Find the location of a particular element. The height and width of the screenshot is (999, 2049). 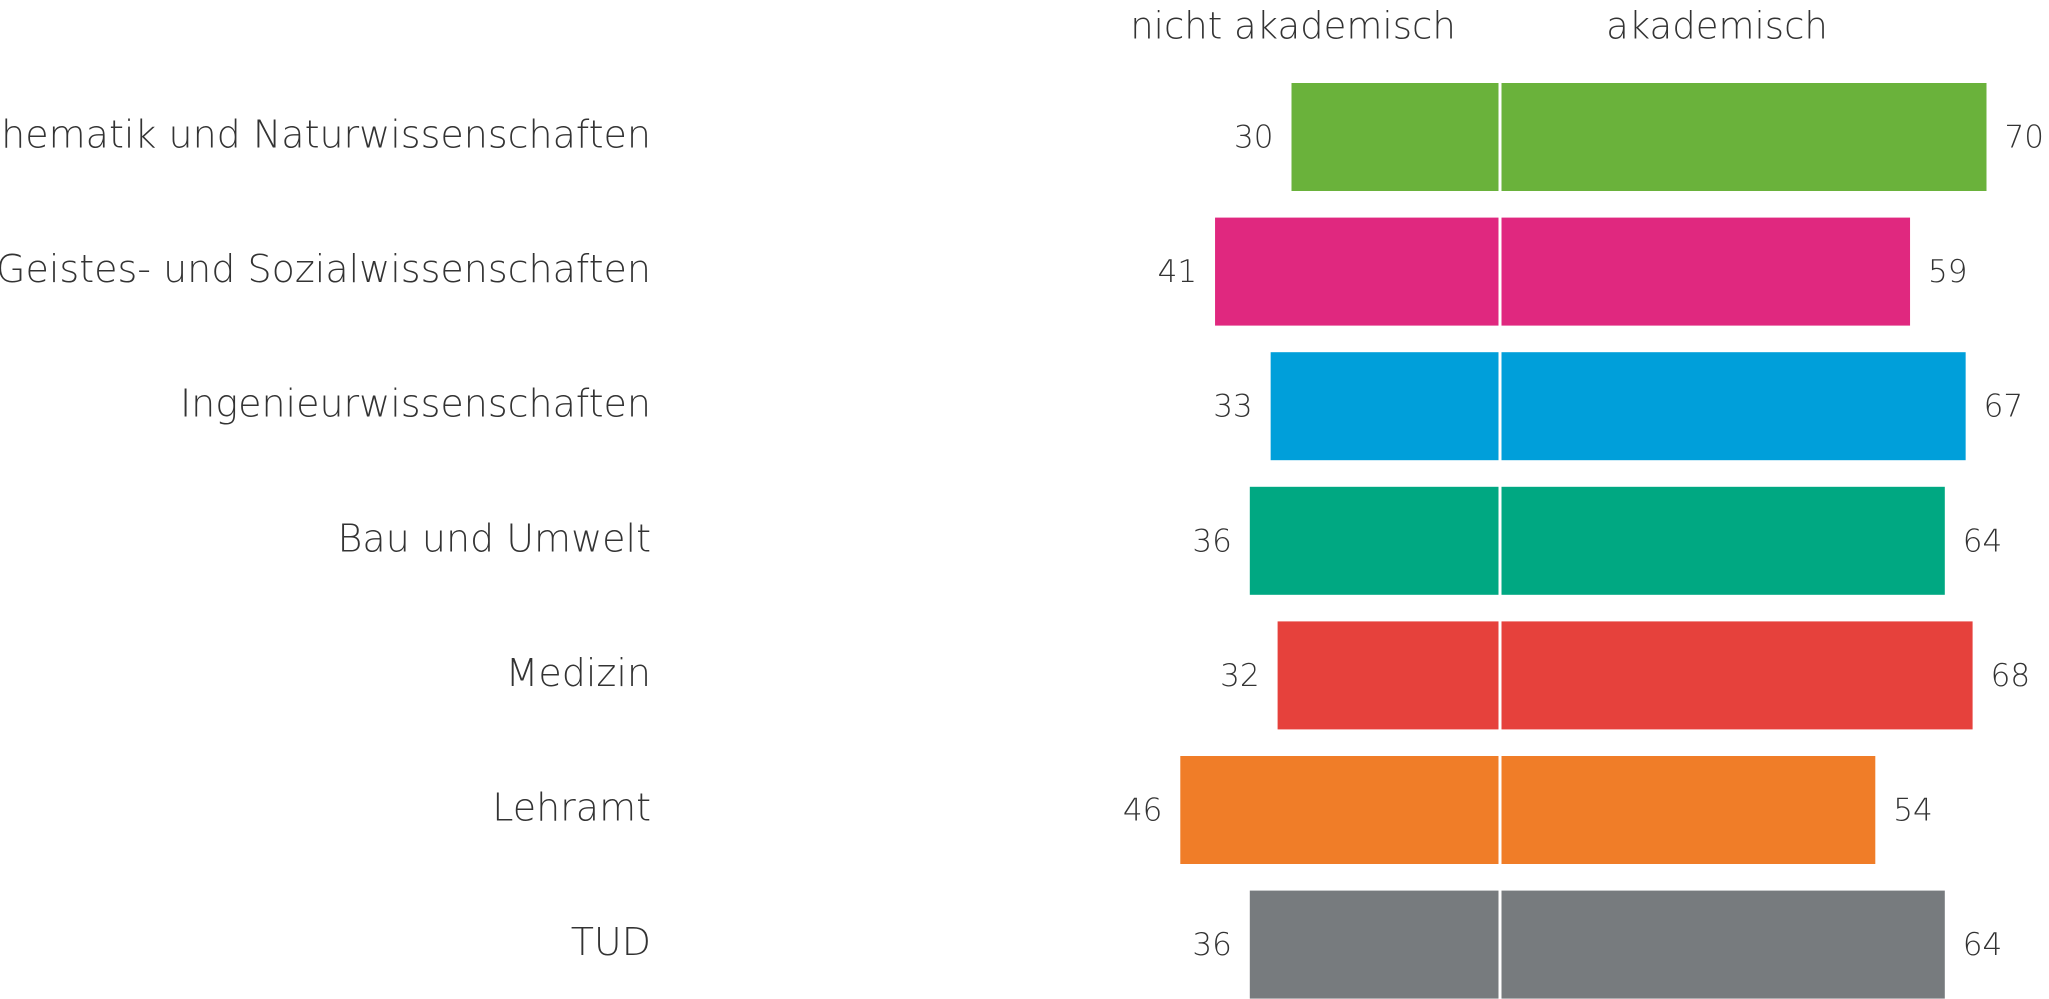

value-label: 32 is located at coordinates (1239, 676).